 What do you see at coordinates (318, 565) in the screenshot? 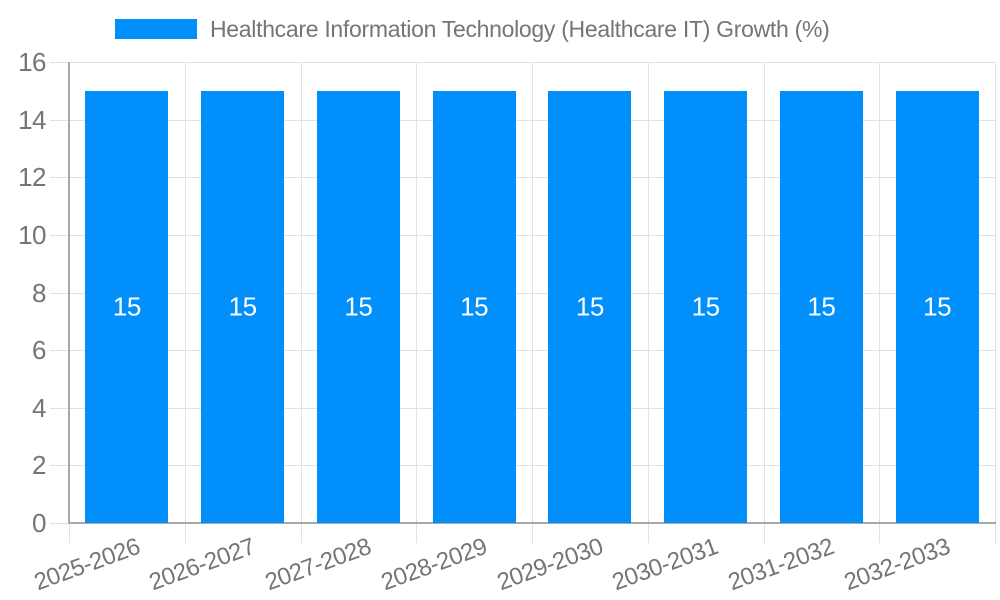
I see `x-axis-tick-label: 2027-2028` at bounding box center [318, 565].